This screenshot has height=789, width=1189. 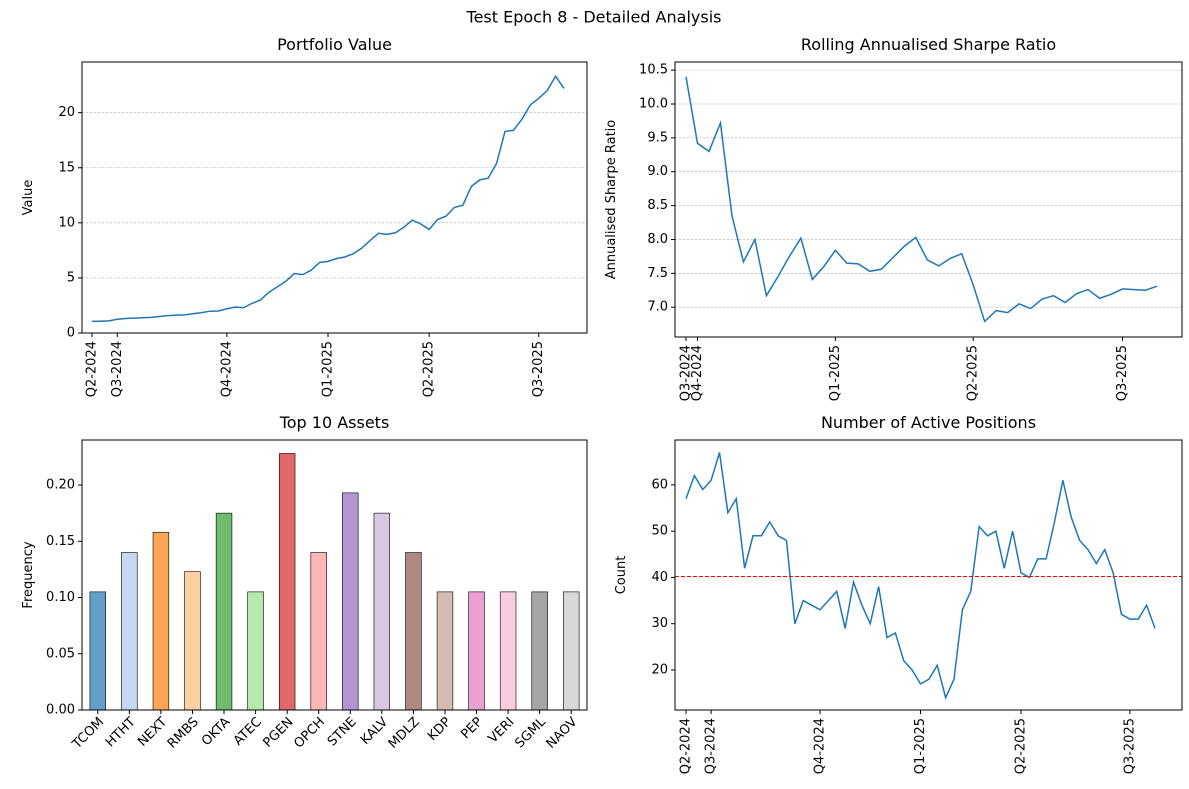 What do you see at coordinates (183, 733) in the screenshot?
I see `x-tick-label: RMBS` at bounding box center [183, 733].